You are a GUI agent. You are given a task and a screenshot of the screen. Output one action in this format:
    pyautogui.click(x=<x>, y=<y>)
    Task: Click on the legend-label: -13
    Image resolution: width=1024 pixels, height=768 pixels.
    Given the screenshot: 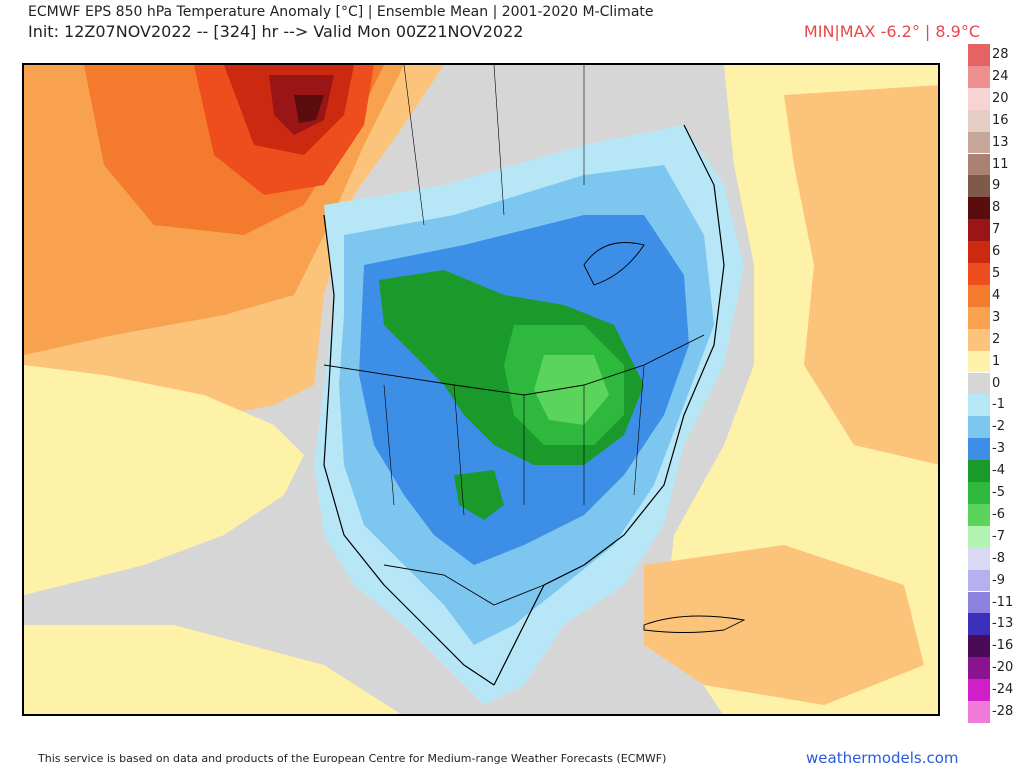 What is the action you would take?
    pyautogui.click(x=1003, y=624)
    